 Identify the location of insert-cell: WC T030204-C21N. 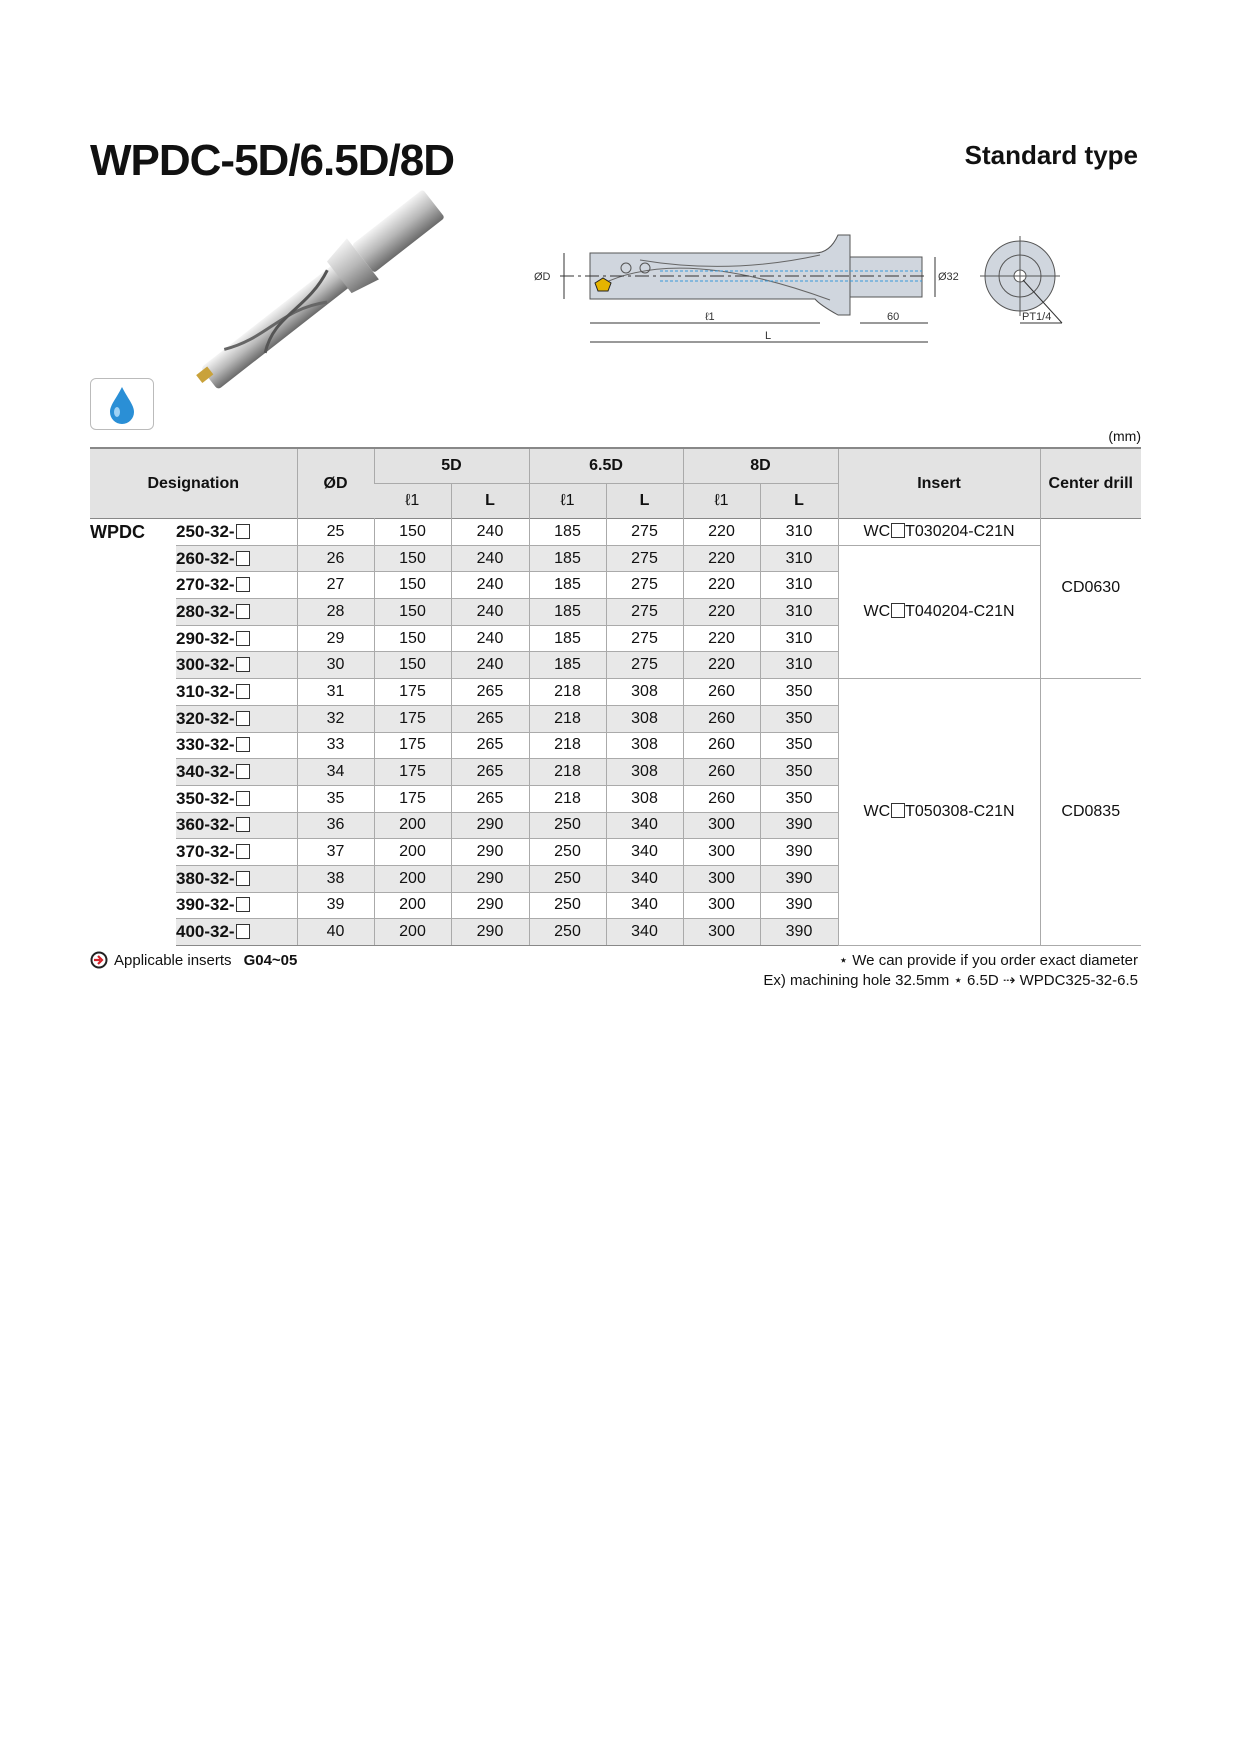
(938, 532).